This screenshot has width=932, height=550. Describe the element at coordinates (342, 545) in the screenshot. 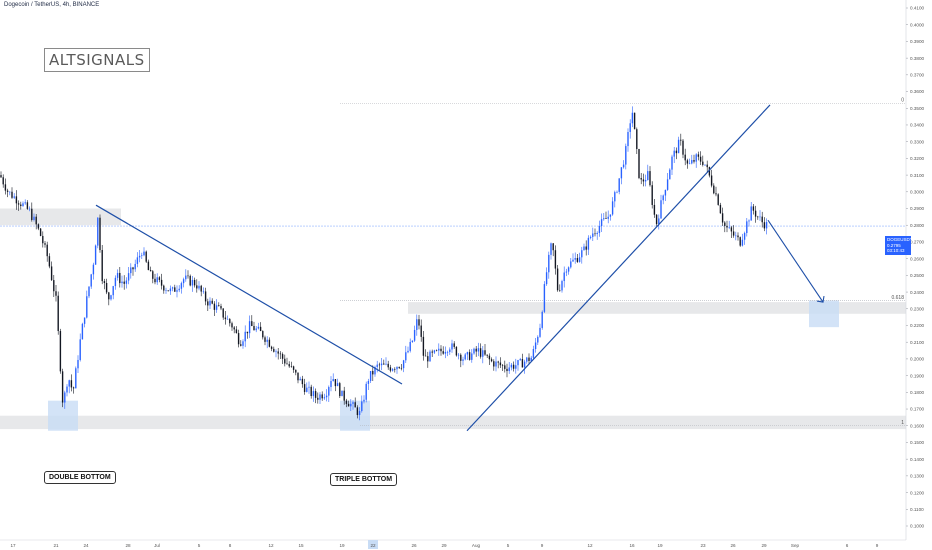

I see `x-tick-label: 19` at that location.